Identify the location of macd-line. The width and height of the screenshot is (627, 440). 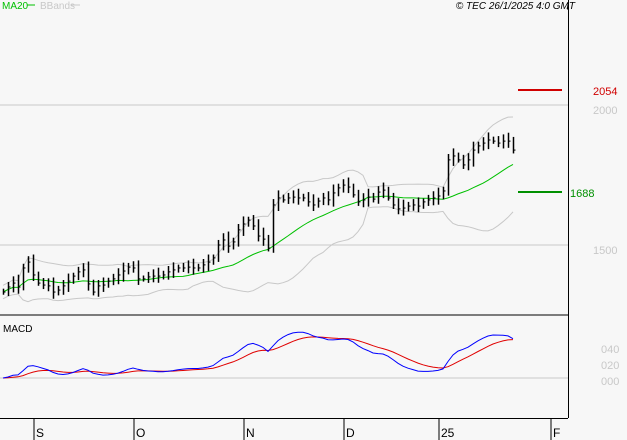
(258, 355).